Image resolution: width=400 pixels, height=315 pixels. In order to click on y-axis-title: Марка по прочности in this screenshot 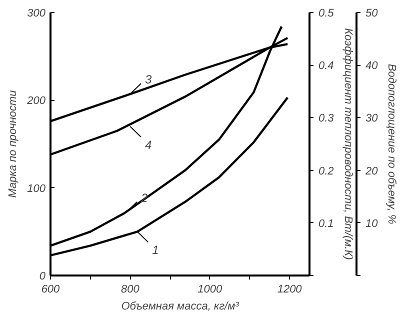, I will do `click(13, 144)`.